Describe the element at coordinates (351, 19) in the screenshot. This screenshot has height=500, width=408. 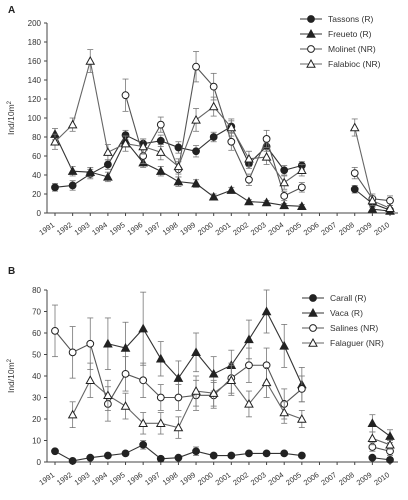
I see `legend-label: Tassons (R)` at that location.